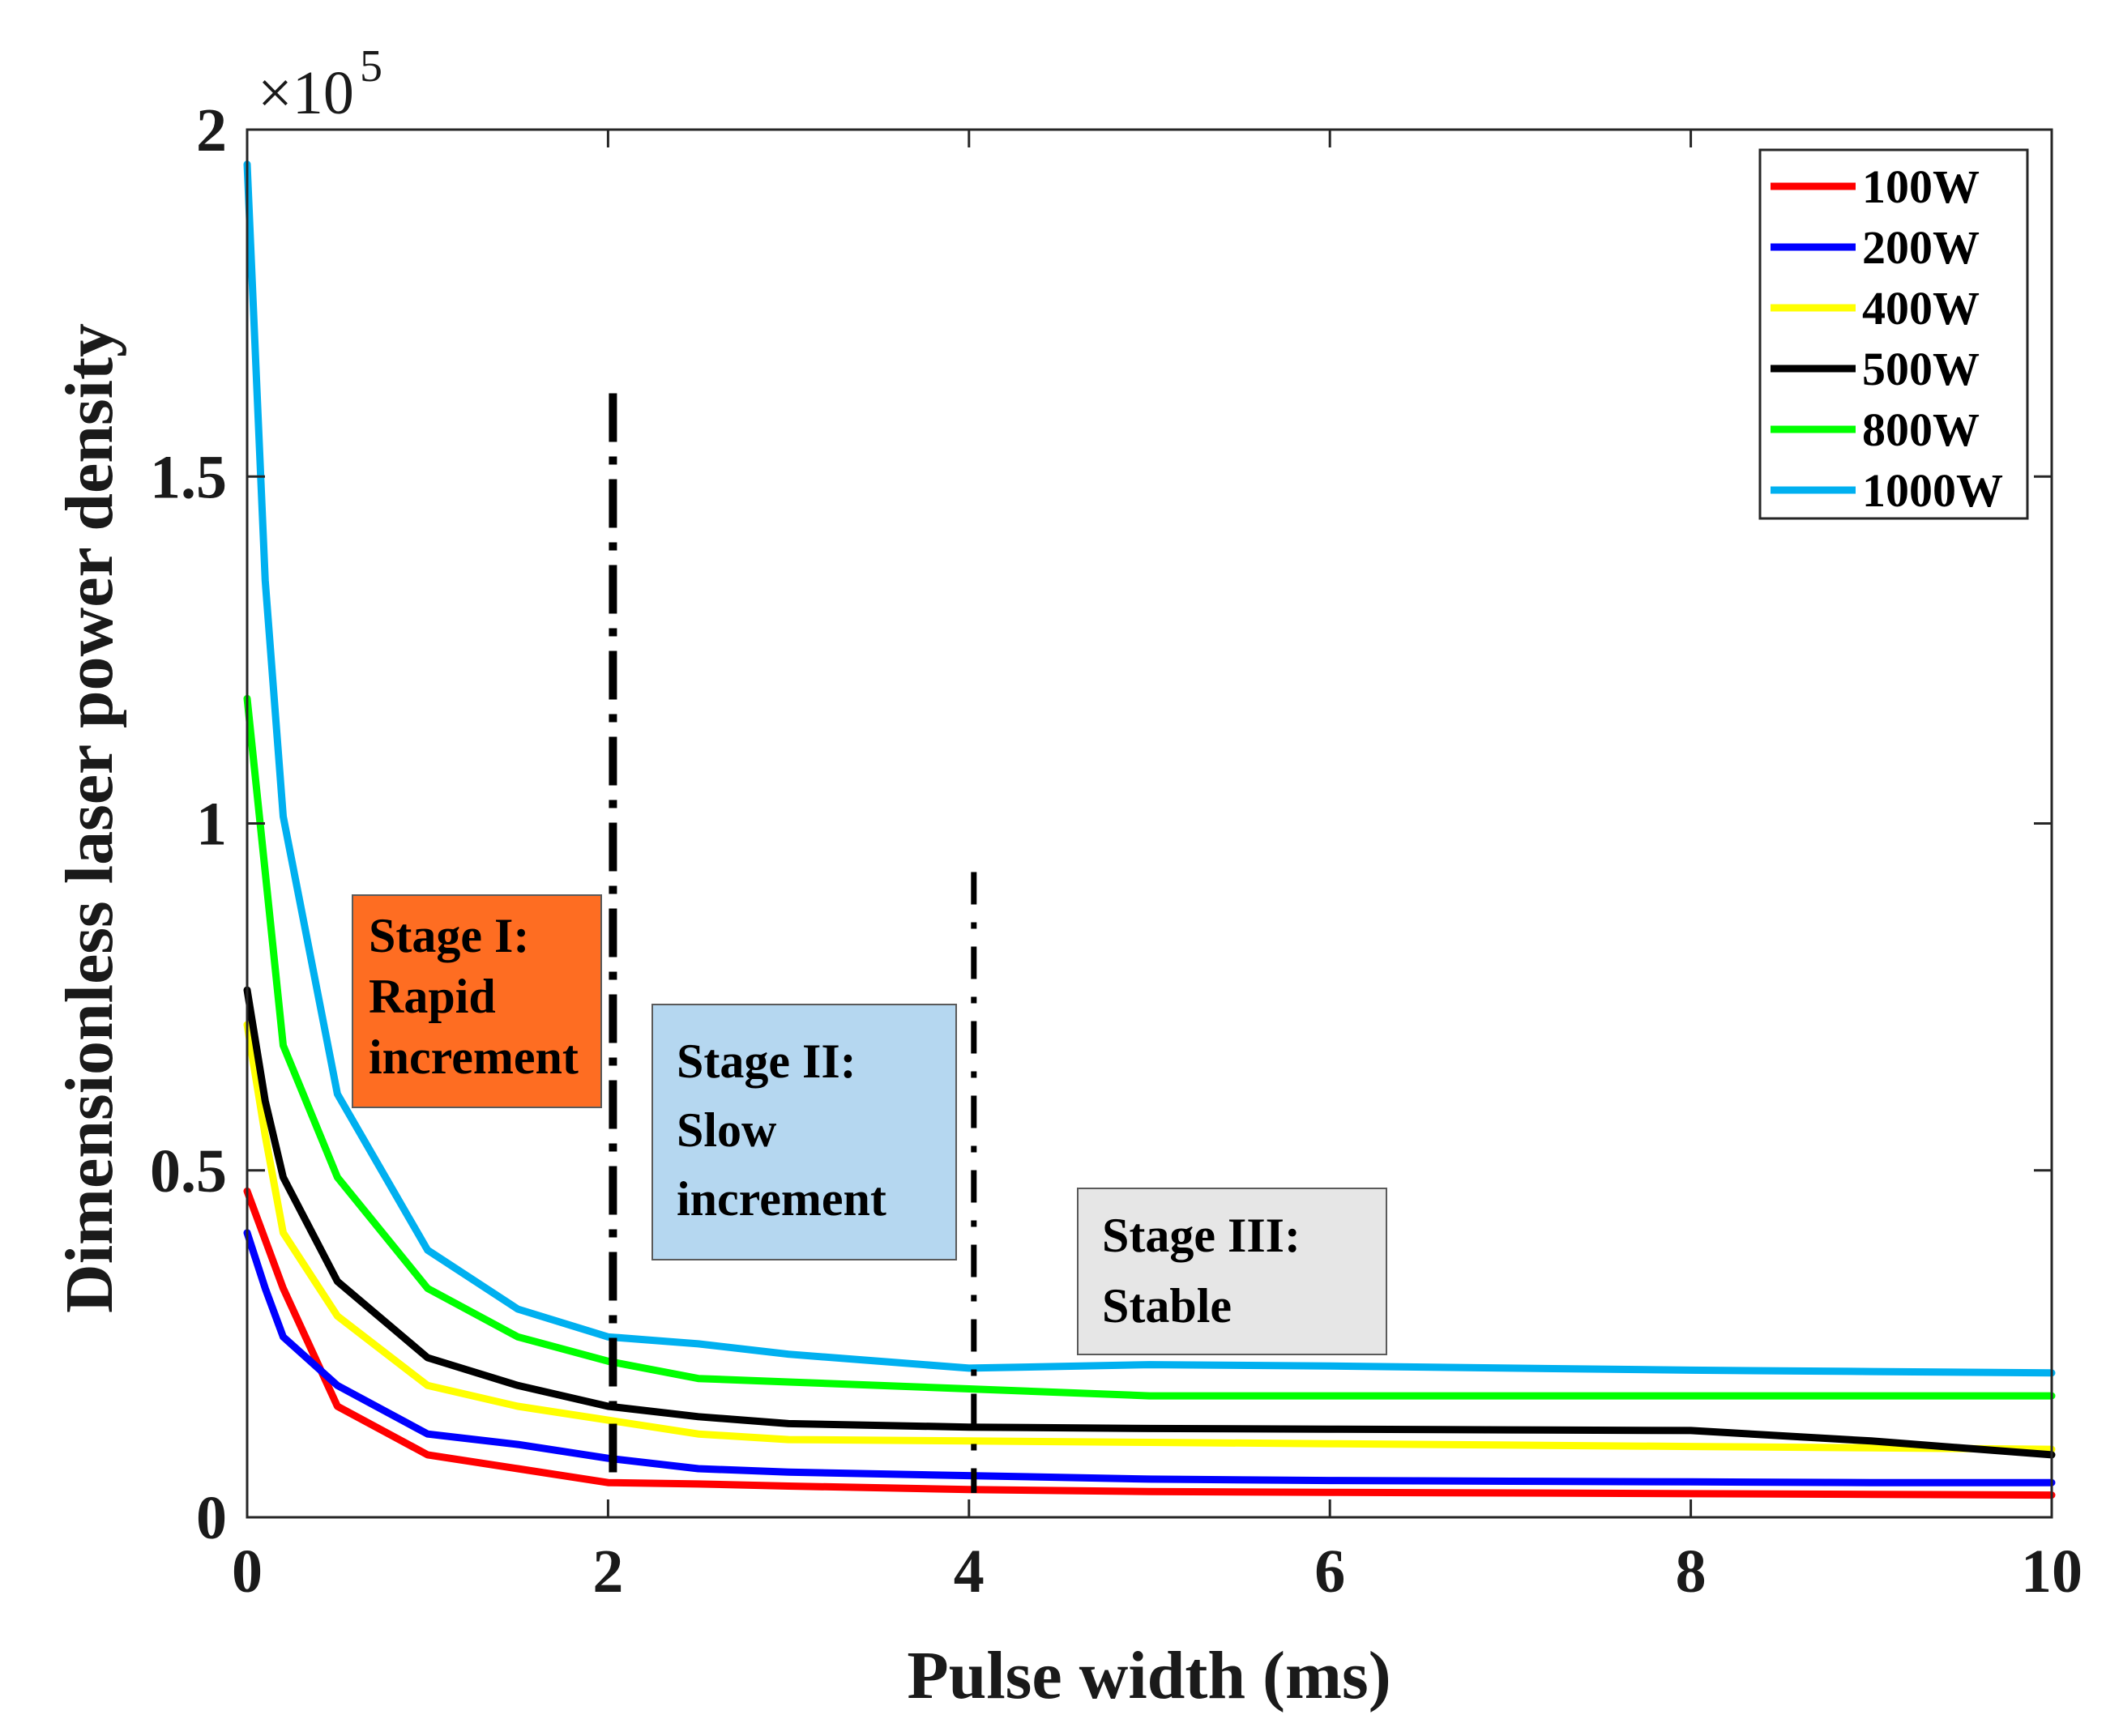 Image resolution: width=2106 pixels, height=1736 pixels. What do you see at coordinates (1201, 1235) in the screenshot?
I see `stage-box-3-text: Stage III:` at bounding box center [1201, 1235].